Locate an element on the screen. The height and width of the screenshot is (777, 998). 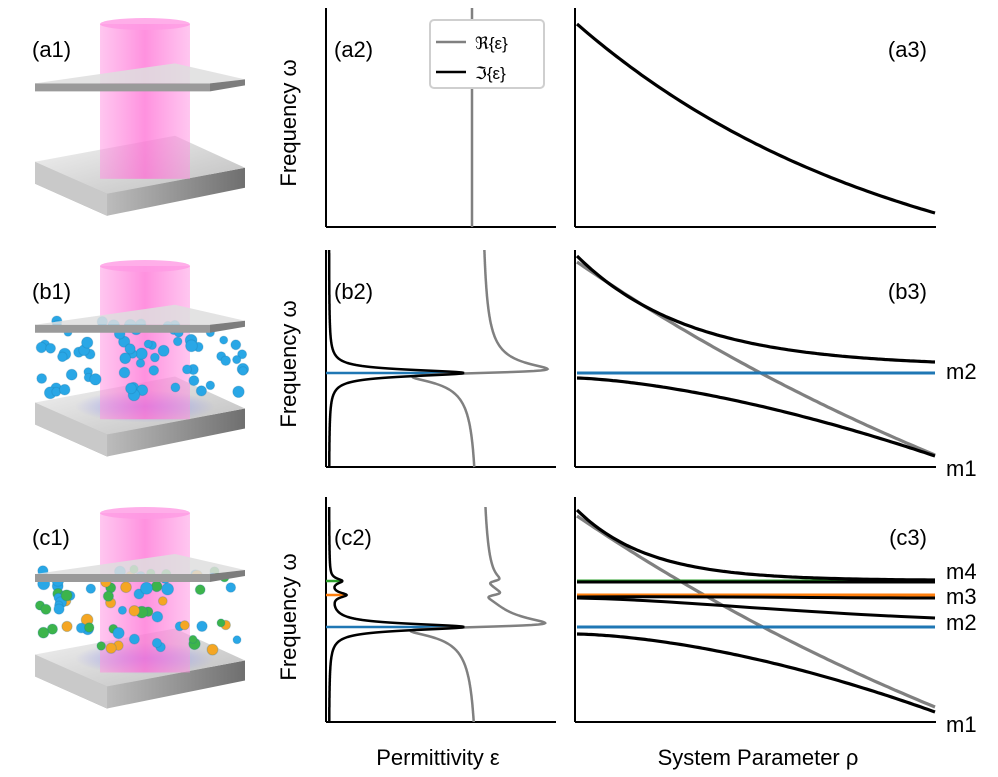
photon-mode-curve is located at coordinates (755, 118).